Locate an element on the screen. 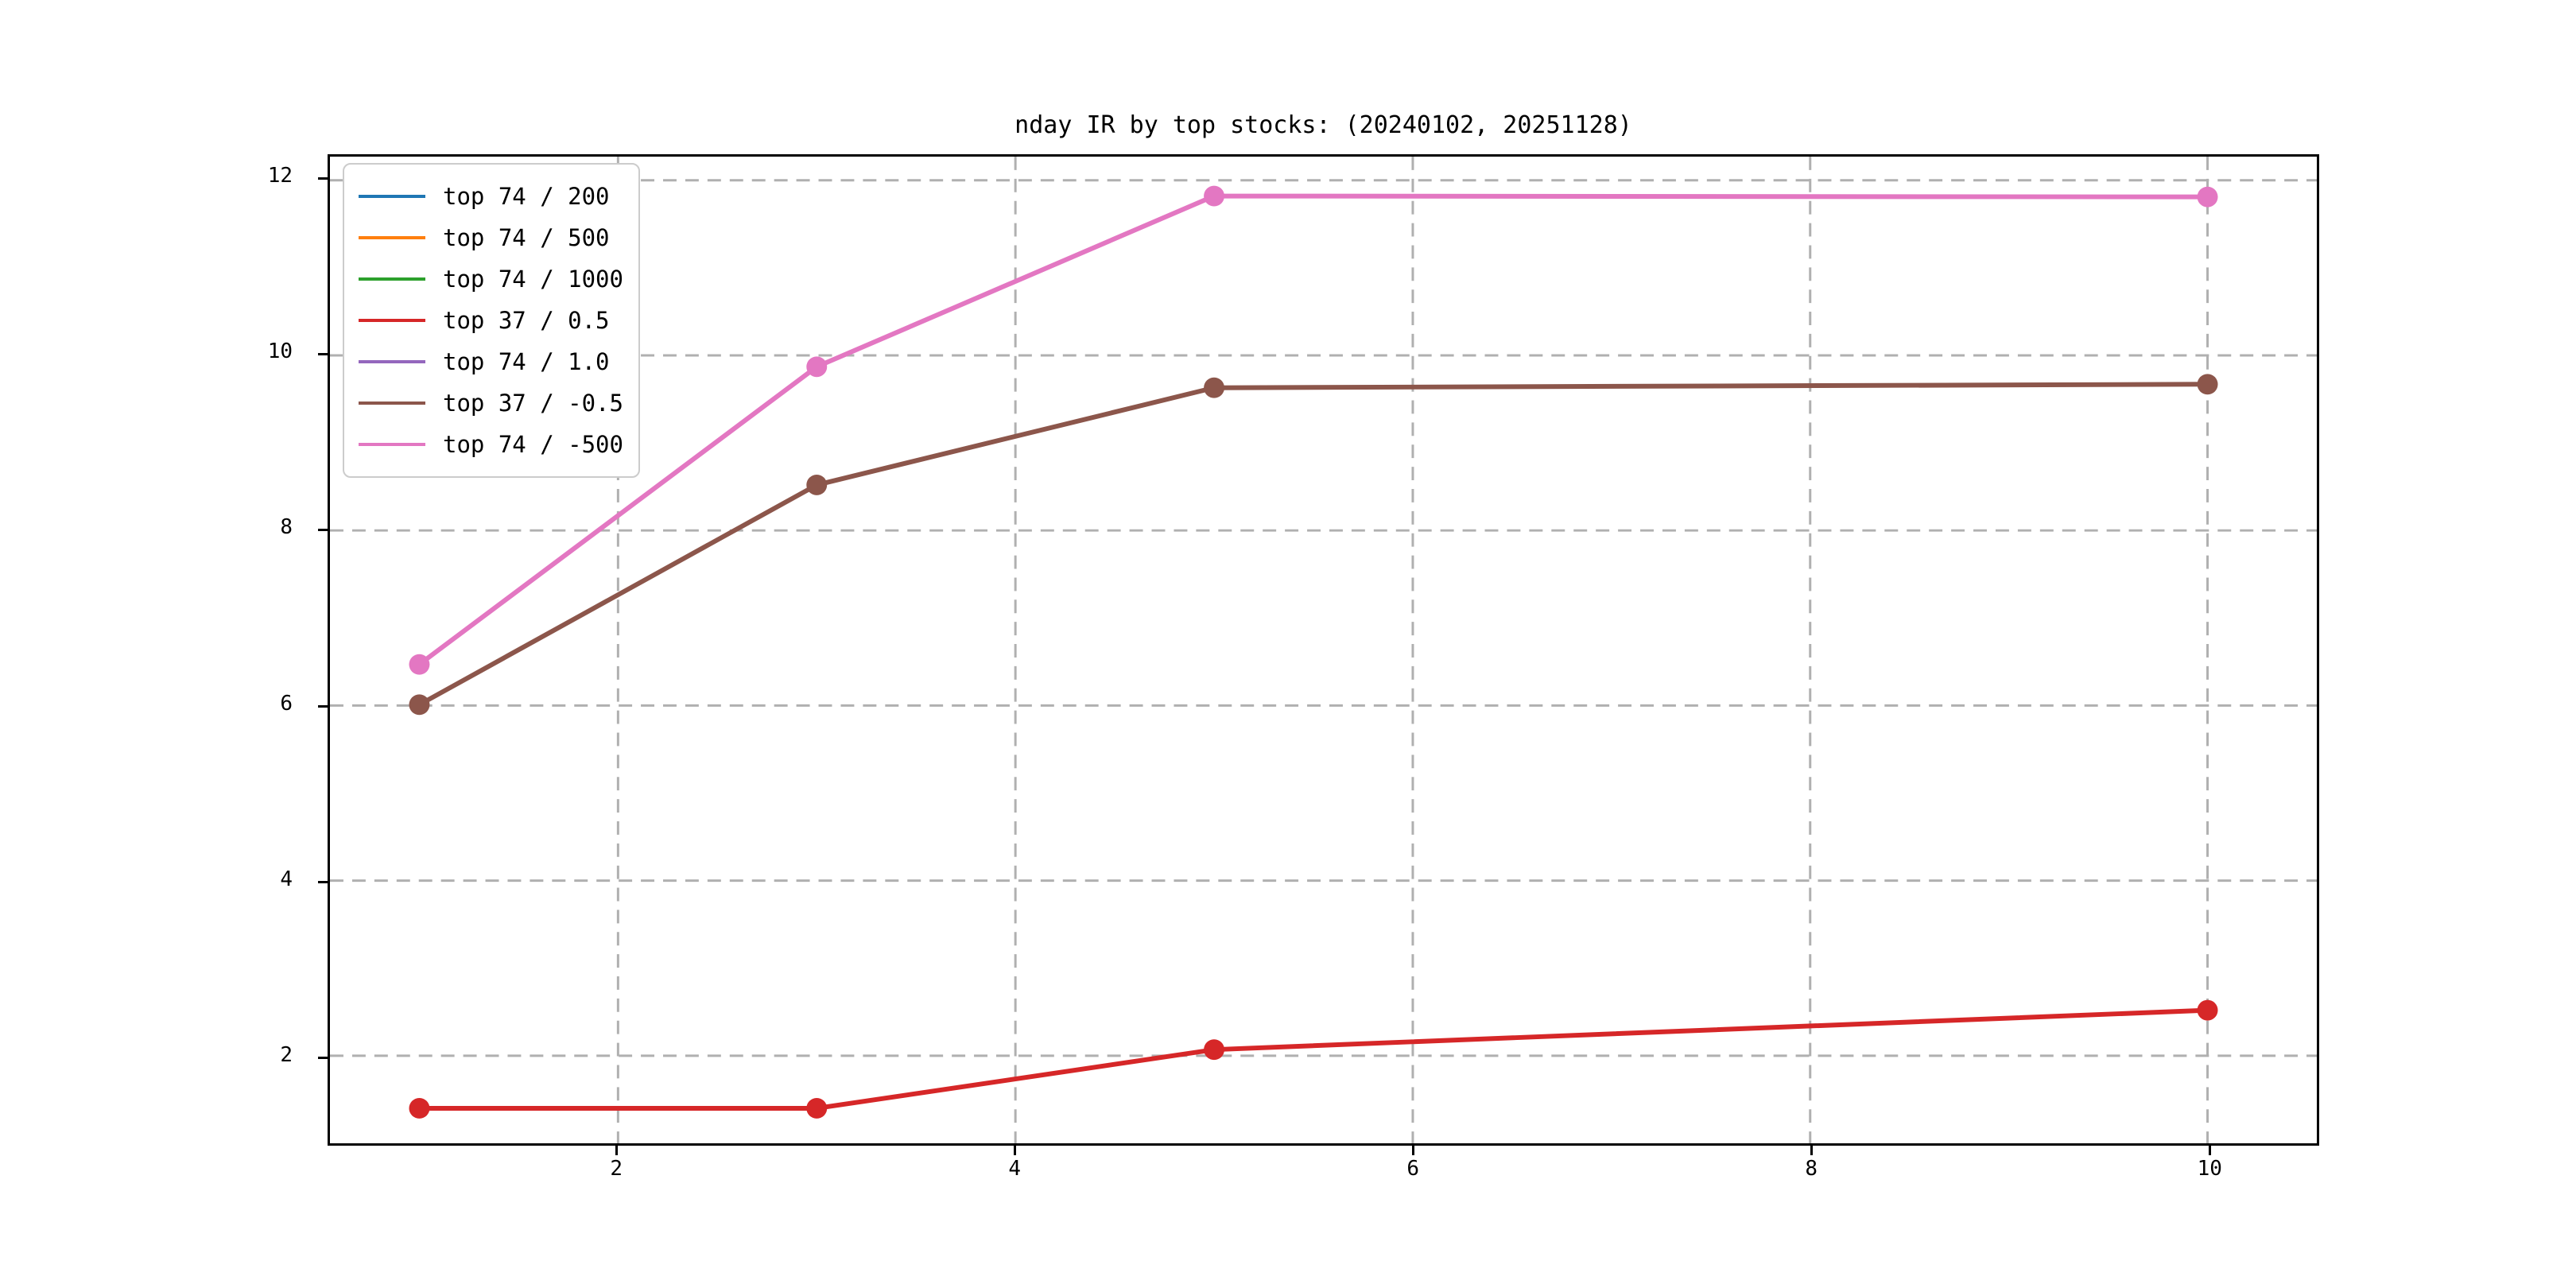 The width and height of the screenshot is (2576, 1288). y-tick-label: 8 is located at coordinates (286, 527).